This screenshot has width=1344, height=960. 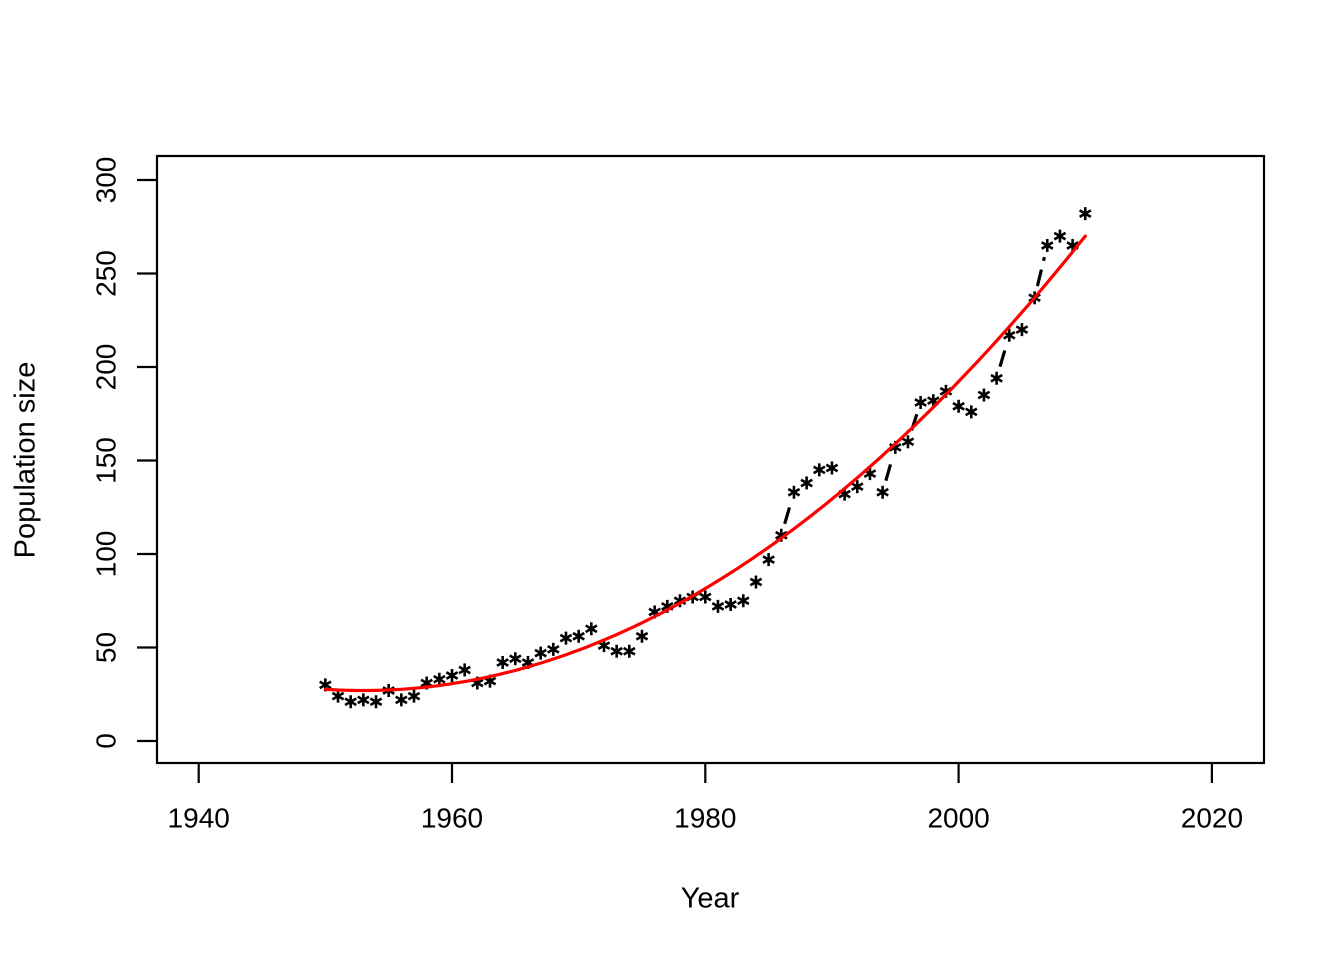 What do you see at coordinates (705, 798) in the screenshot?
I see `x-axis: 1940 1960 1980 2000 2020` at bounding box center [705, 798].